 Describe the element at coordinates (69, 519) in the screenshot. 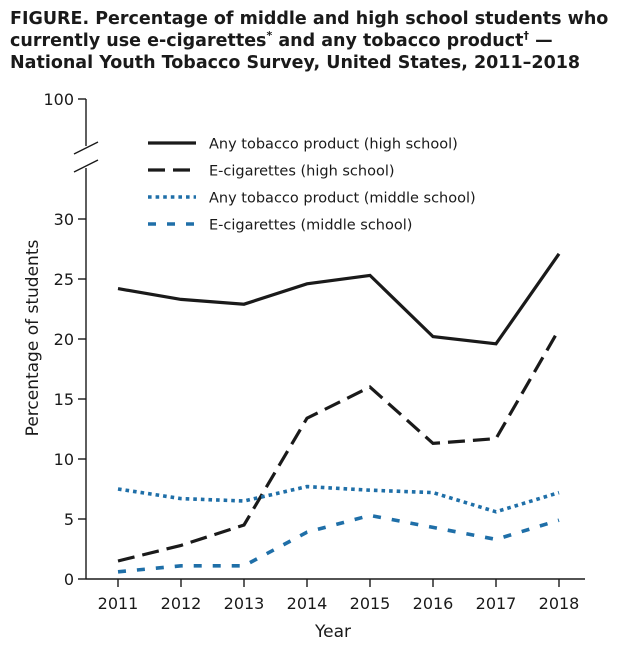

I see `y-tick-label: 5` at that location.